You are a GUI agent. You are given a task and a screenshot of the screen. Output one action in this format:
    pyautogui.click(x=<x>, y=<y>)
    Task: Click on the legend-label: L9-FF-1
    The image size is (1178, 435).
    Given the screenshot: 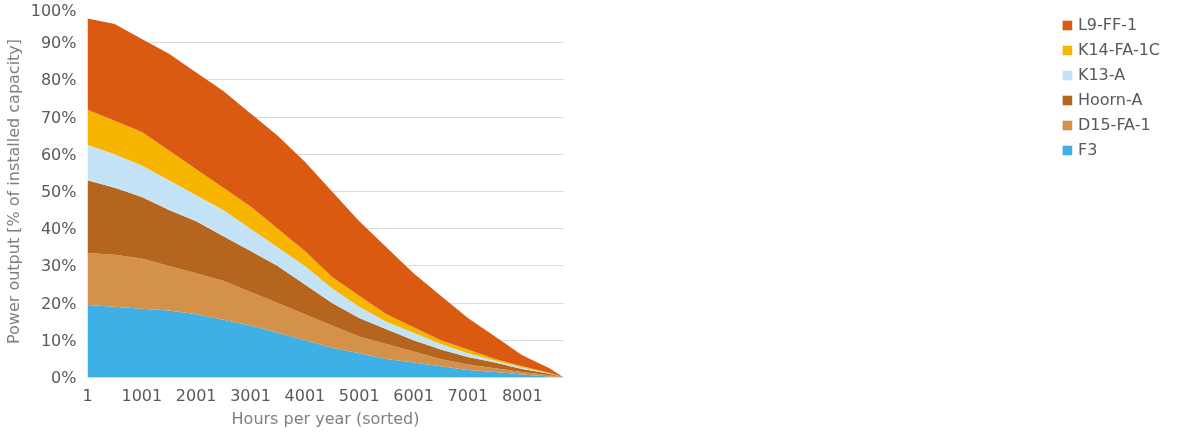 What is the action you would take?
    pyautogui.click(x=1107, y=24)
    